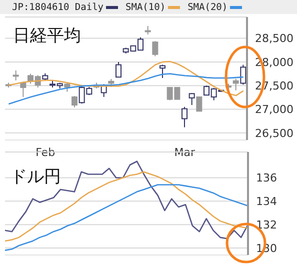 This screenshot has height=279, width=297. Describe the element at coordinates (208, 7) in the screenshot. I see `legend-label: SMA(20)` at that location.